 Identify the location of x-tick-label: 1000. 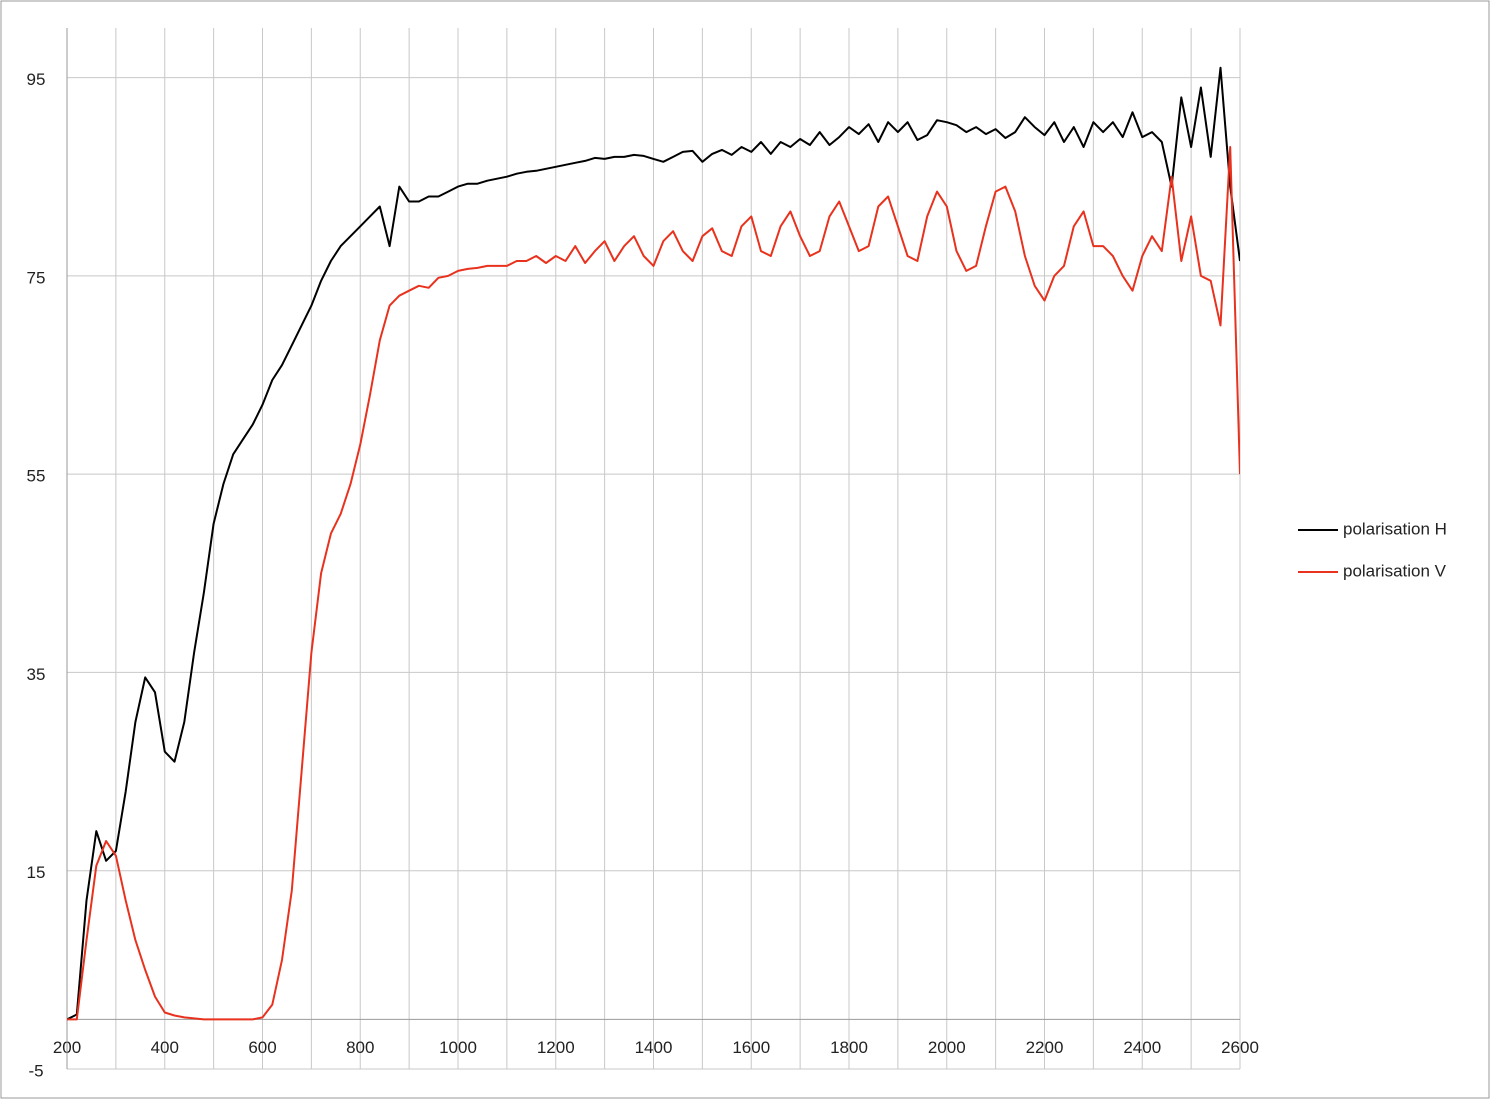
(458, 1047).